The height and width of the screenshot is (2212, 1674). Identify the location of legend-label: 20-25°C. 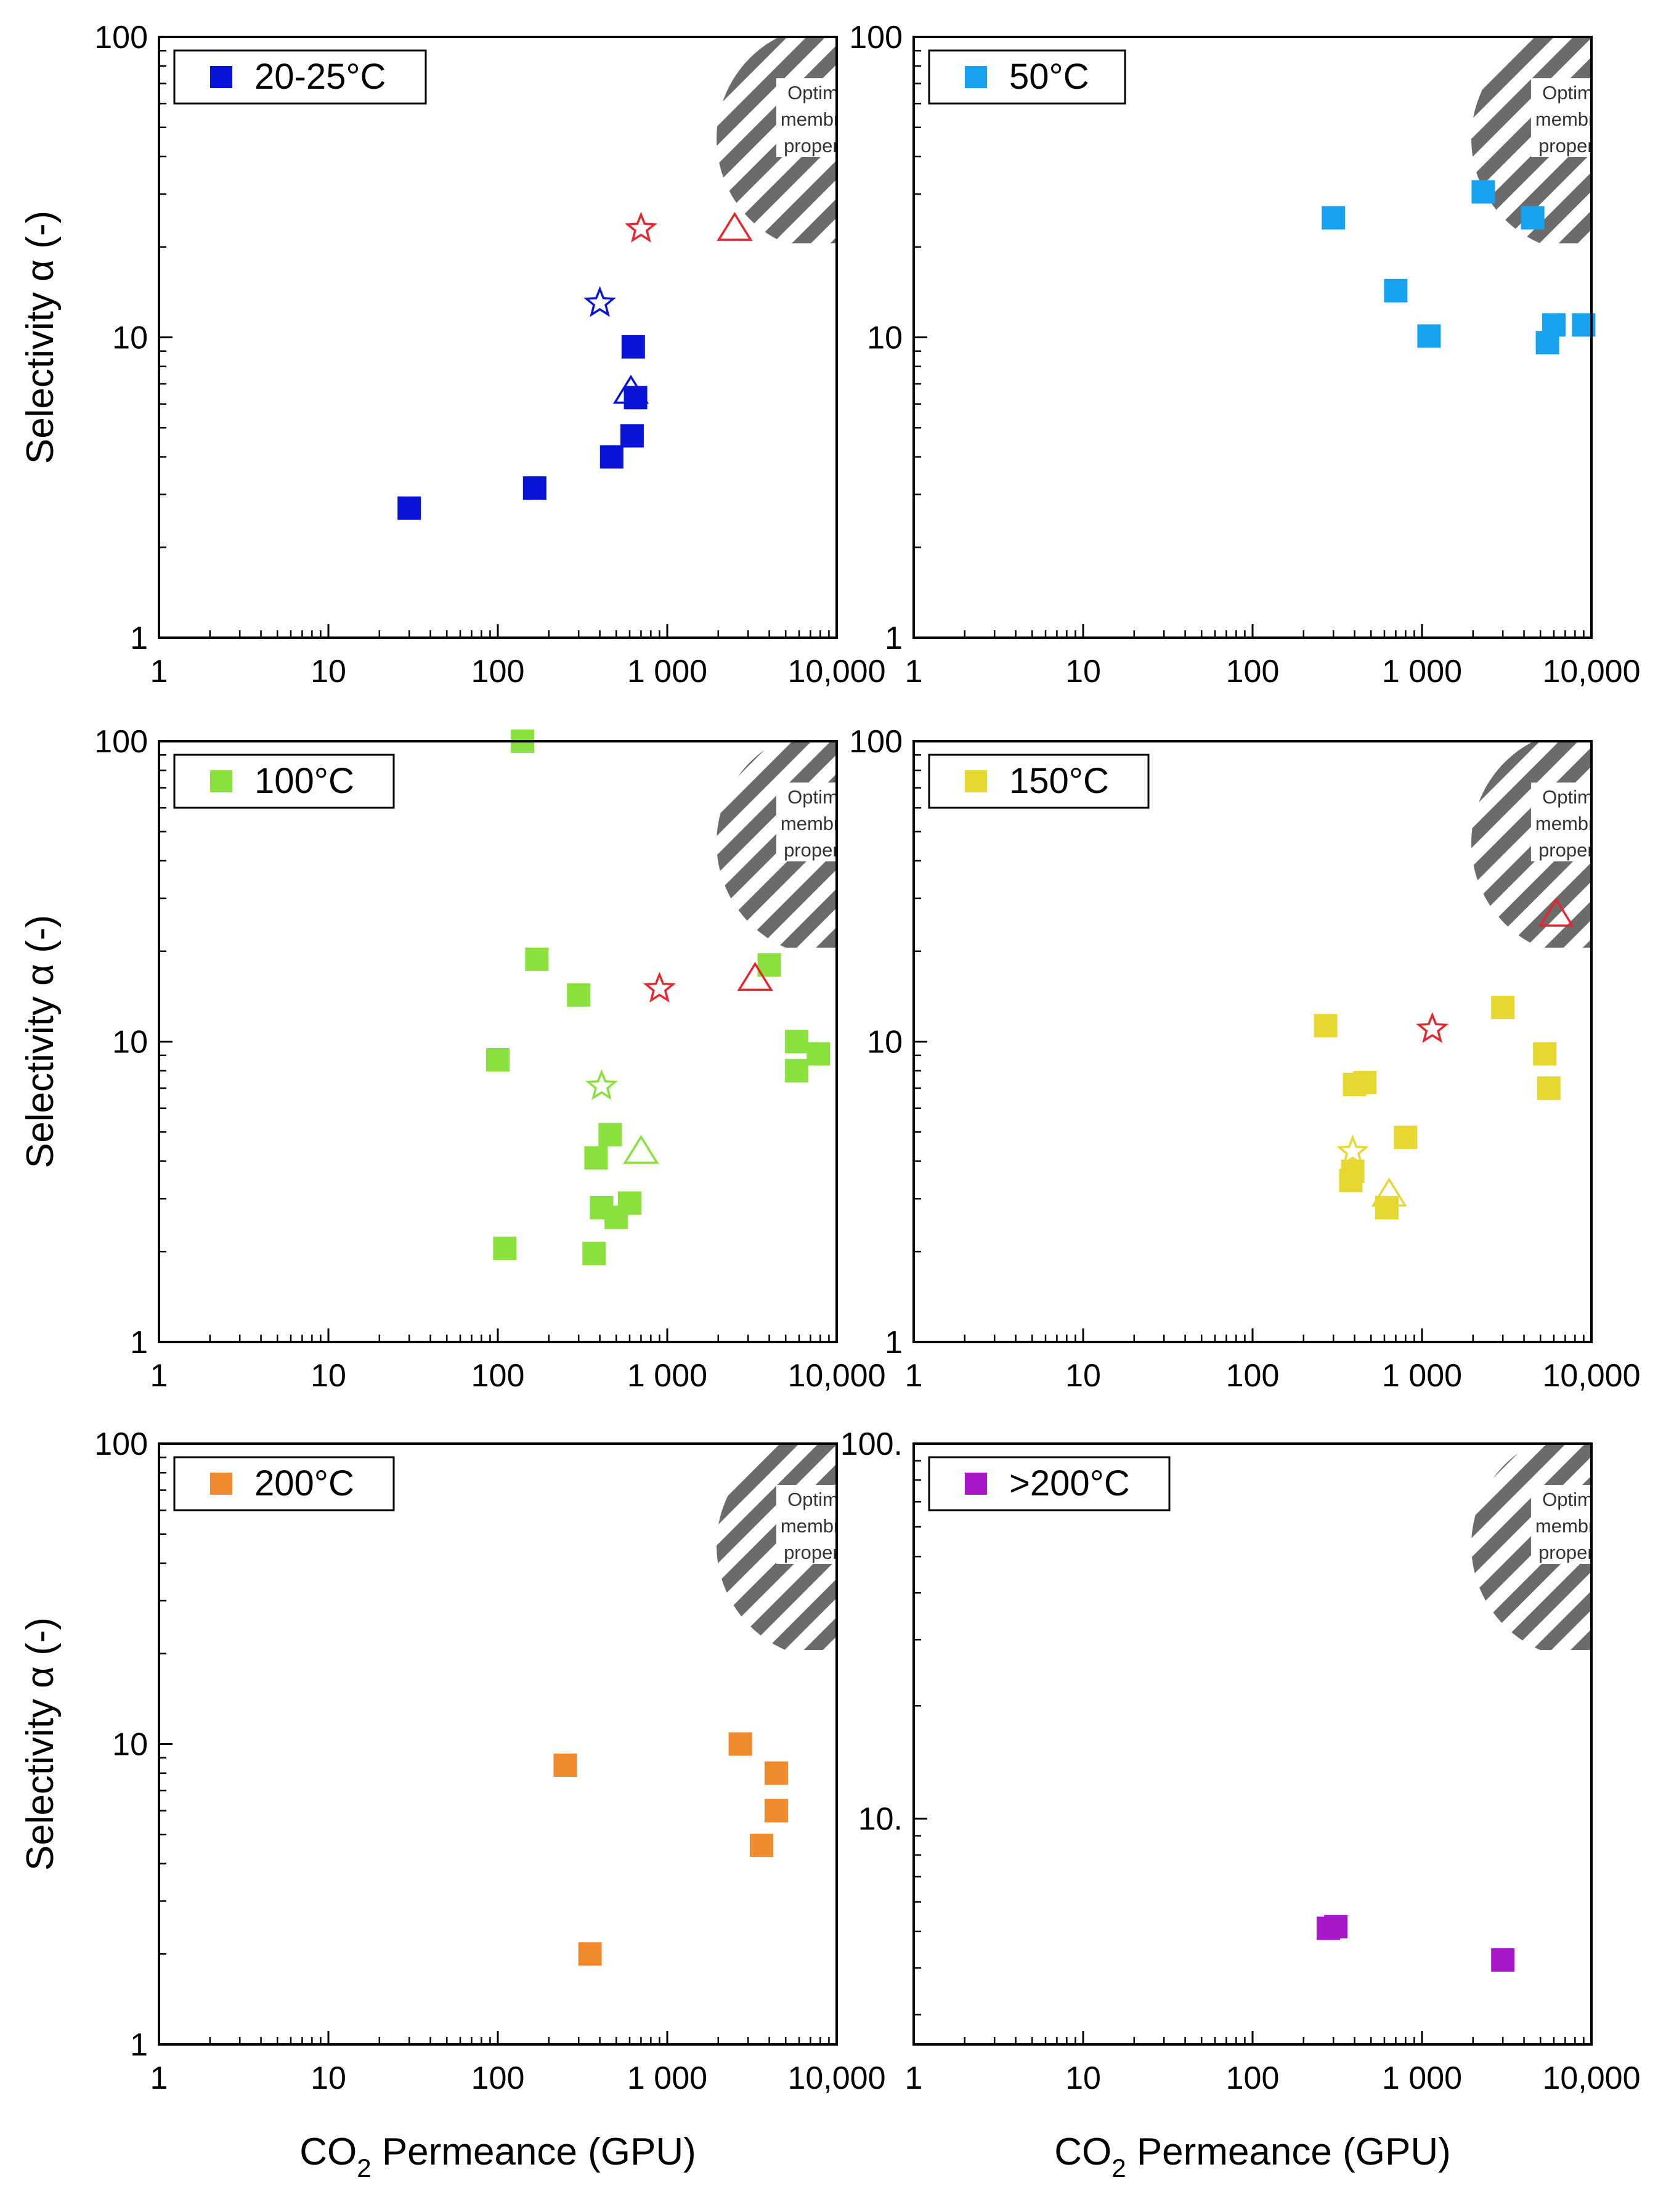
(320, 77).